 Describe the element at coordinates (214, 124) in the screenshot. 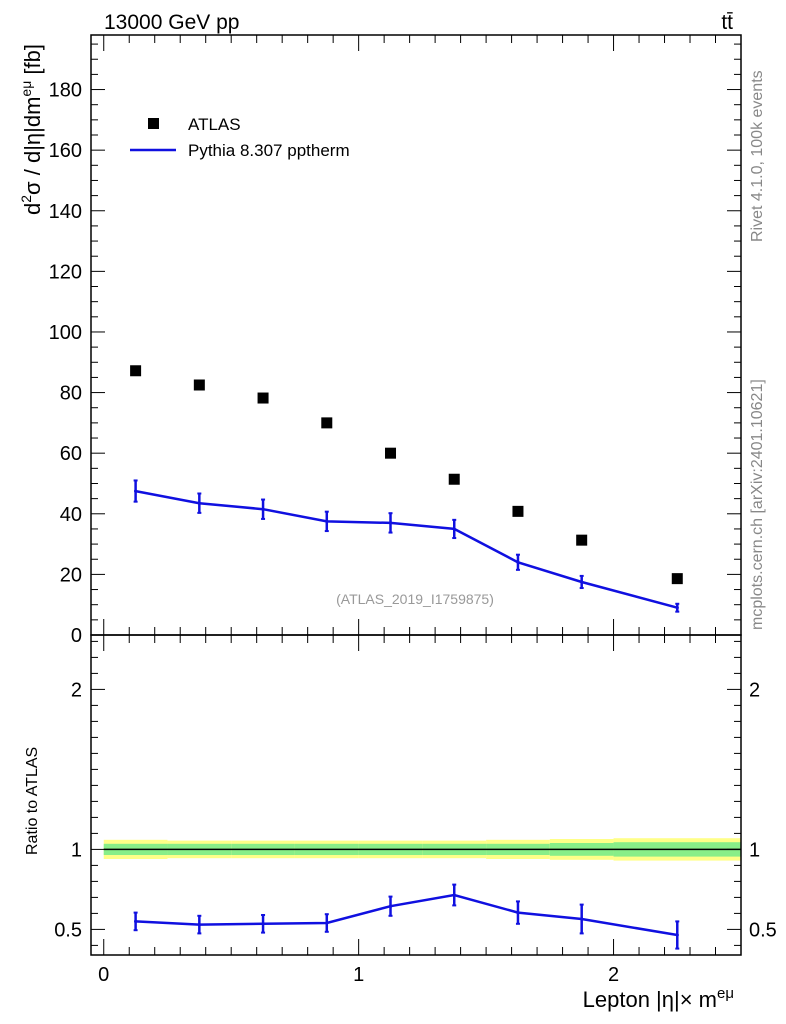

I see `legend-label-atlas: ATLAS` at that location.